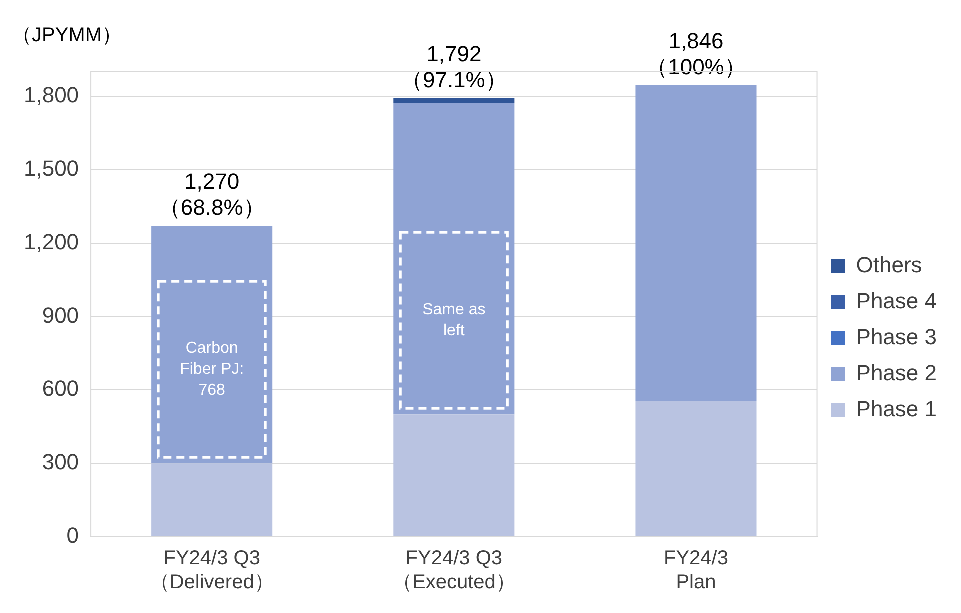  I want to click on y-tick-label: 1,800, so click(52, 95).